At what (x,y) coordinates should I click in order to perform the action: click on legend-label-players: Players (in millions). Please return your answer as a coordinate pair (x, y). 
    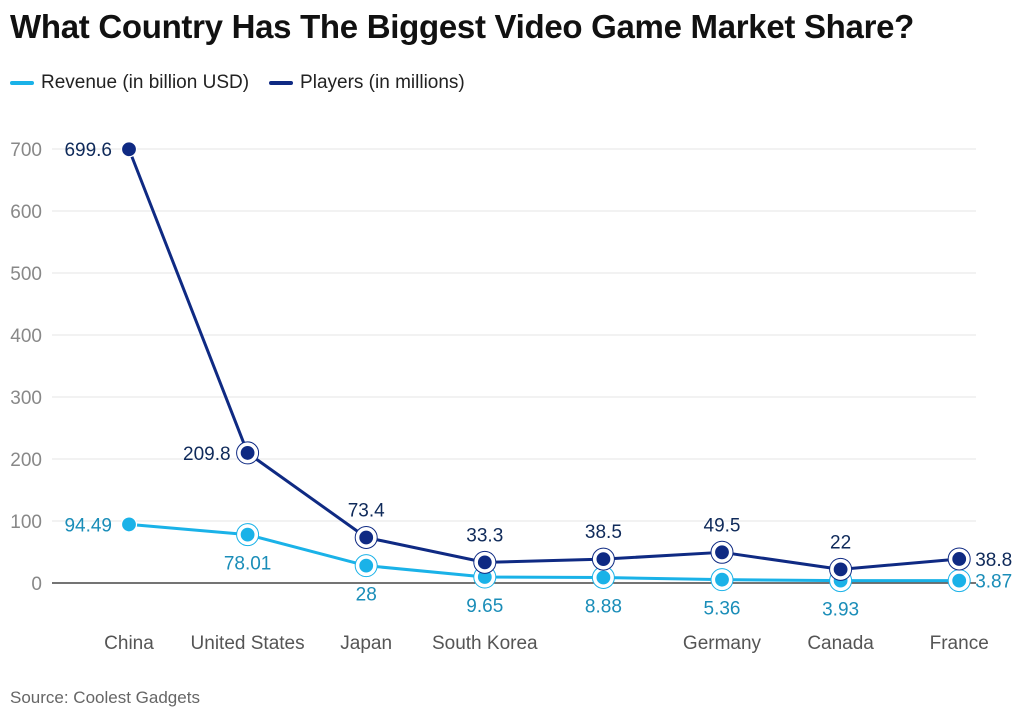
    Looking at the image, I should click on (382, 82).